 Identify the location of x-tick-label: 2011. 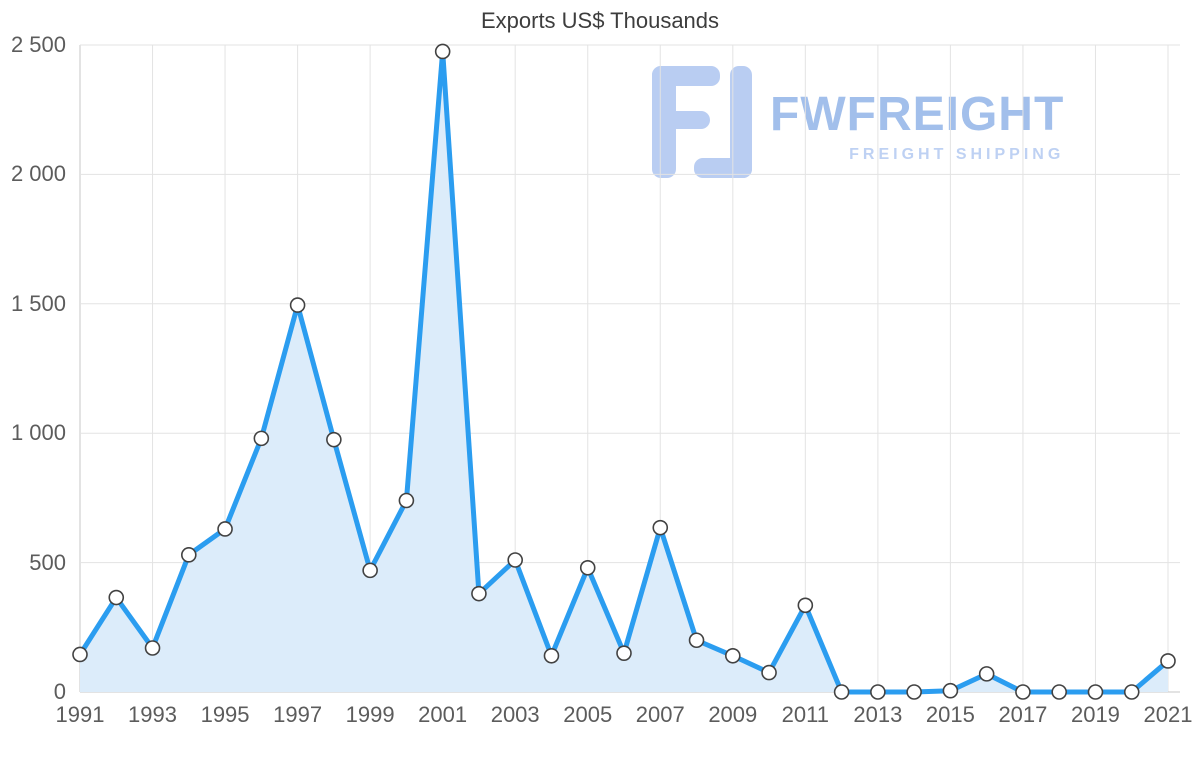
(805, 714).